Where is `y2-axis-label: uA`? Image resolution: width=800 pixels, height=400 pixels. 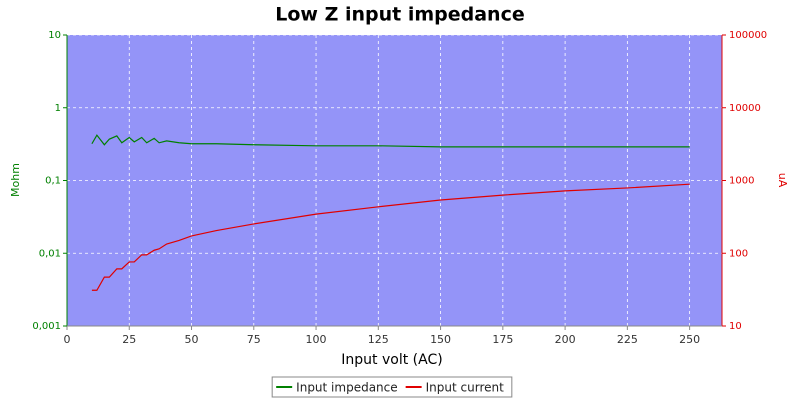 y2-axis-label: uA is located at coordinates (782, 180).